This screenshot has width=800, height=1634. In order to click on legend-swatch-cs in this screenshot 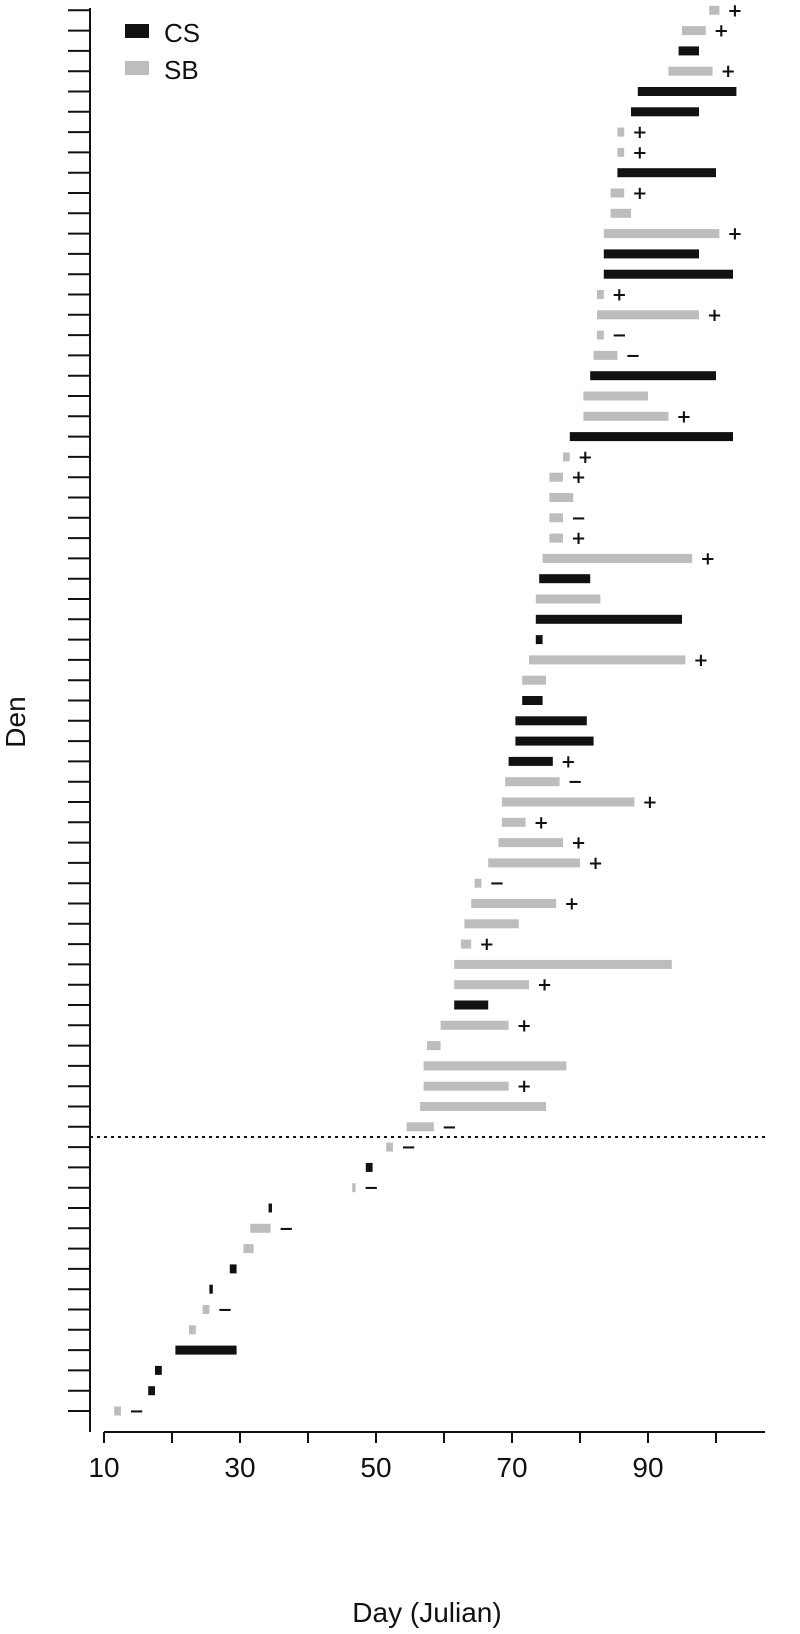, I will do `click(137, 31)`.